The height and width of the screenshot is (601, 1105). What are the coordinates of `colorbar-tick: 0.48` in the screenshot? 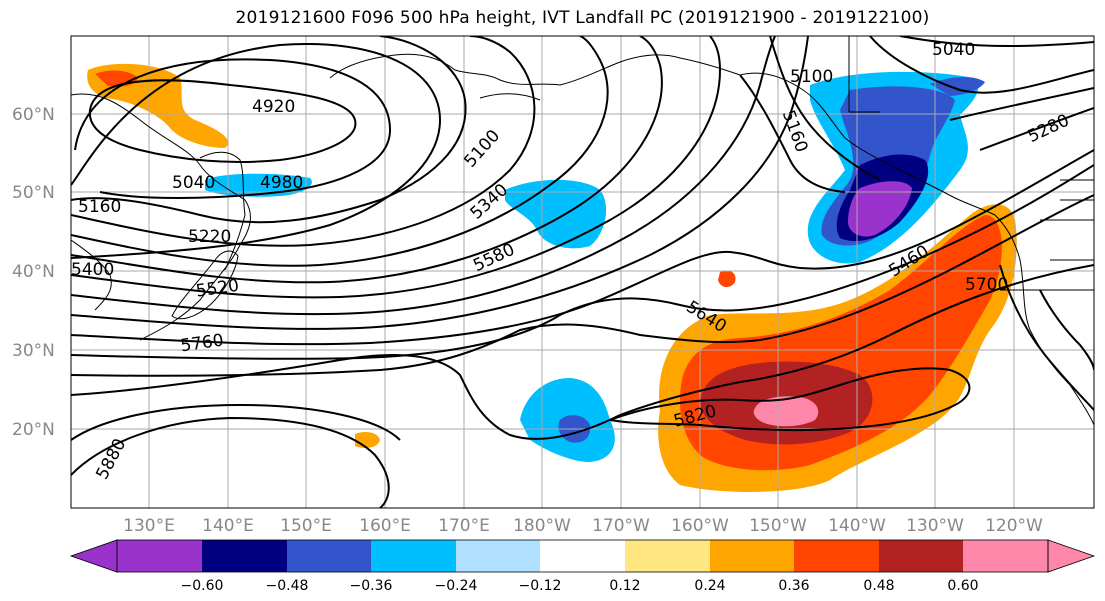 It's located at (878, 586).